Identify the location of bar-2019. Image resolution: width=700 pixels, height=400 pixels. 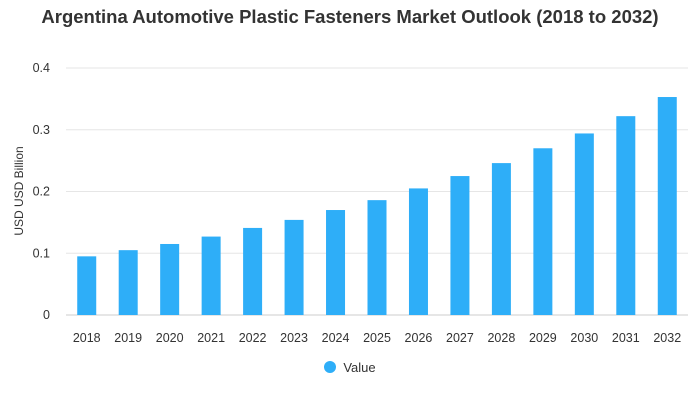
(128, 282).